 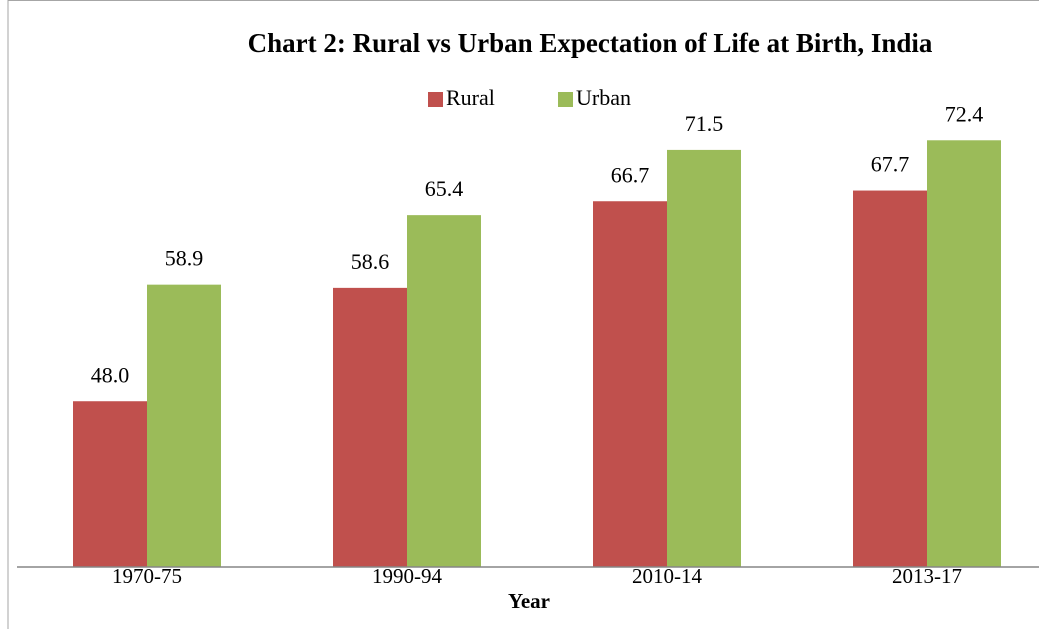 What do you see at coordinates (407, 576) in the screenshot?
I see `x-tick-label: 1990-94` at bounding box center [407, 576].